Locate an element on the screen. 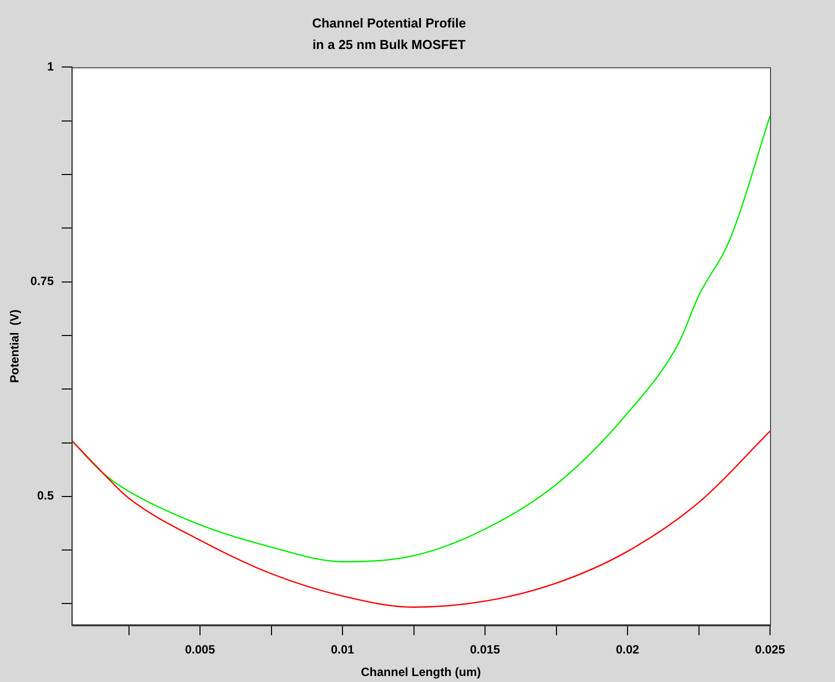 The width and height of the screenshot is (835, 682). x-tick-label: 0.01 is located at coordinates (342, 649).